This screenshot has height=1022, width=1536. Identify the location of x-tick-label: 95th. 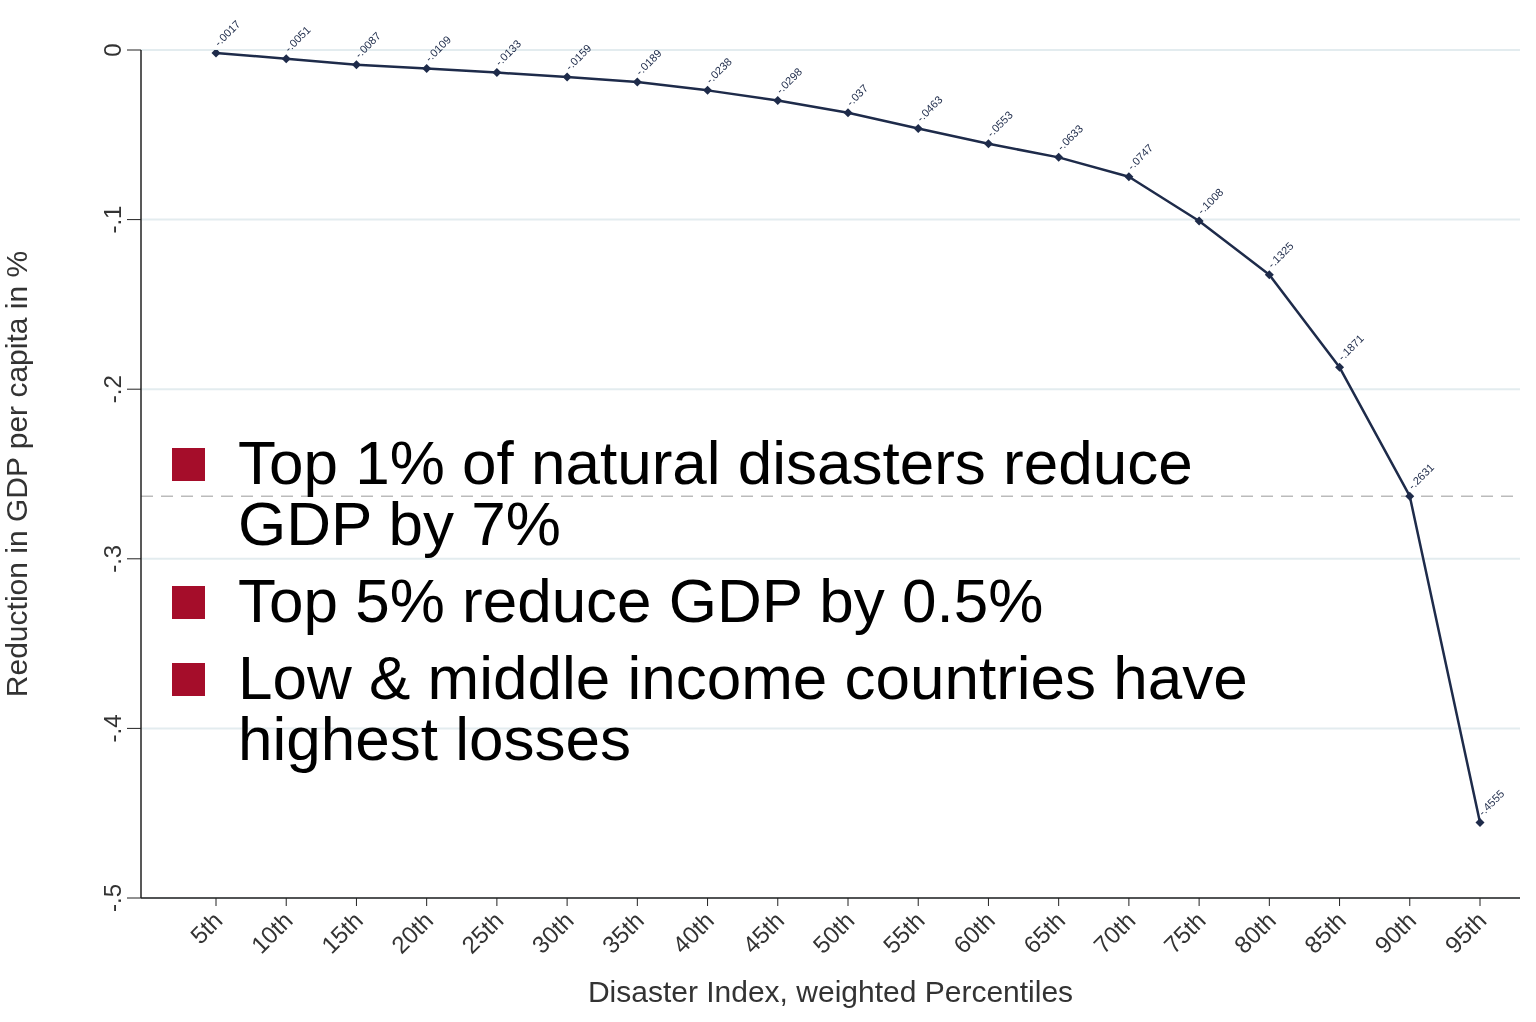
(1465, 932).